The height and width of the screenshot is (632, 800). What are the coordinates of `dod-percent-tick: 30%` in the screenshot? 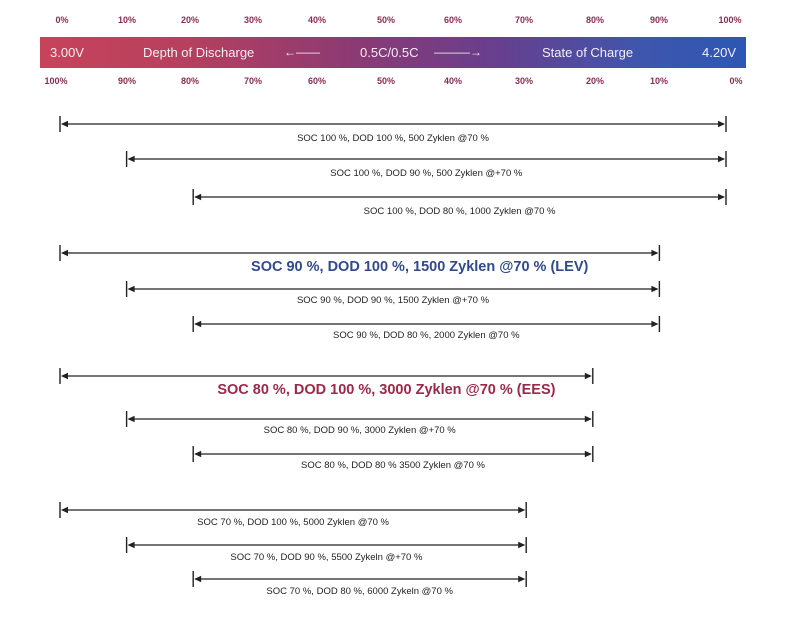 It's located at (524, 81).